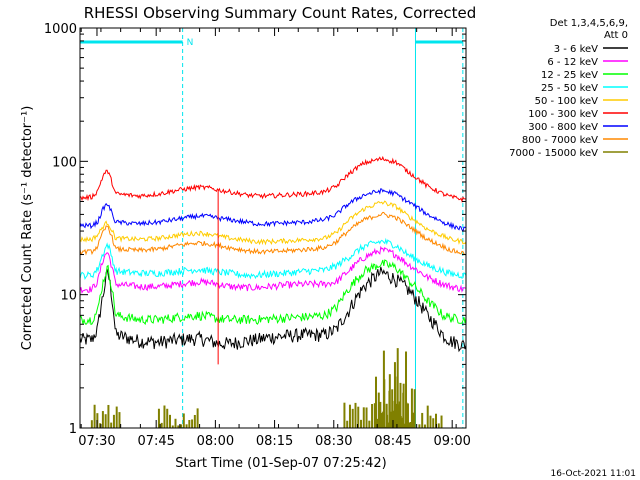 This screenshot has width=640, height=480. I want to click on legend-label: 12 - 25 keV, so click(569, 75).